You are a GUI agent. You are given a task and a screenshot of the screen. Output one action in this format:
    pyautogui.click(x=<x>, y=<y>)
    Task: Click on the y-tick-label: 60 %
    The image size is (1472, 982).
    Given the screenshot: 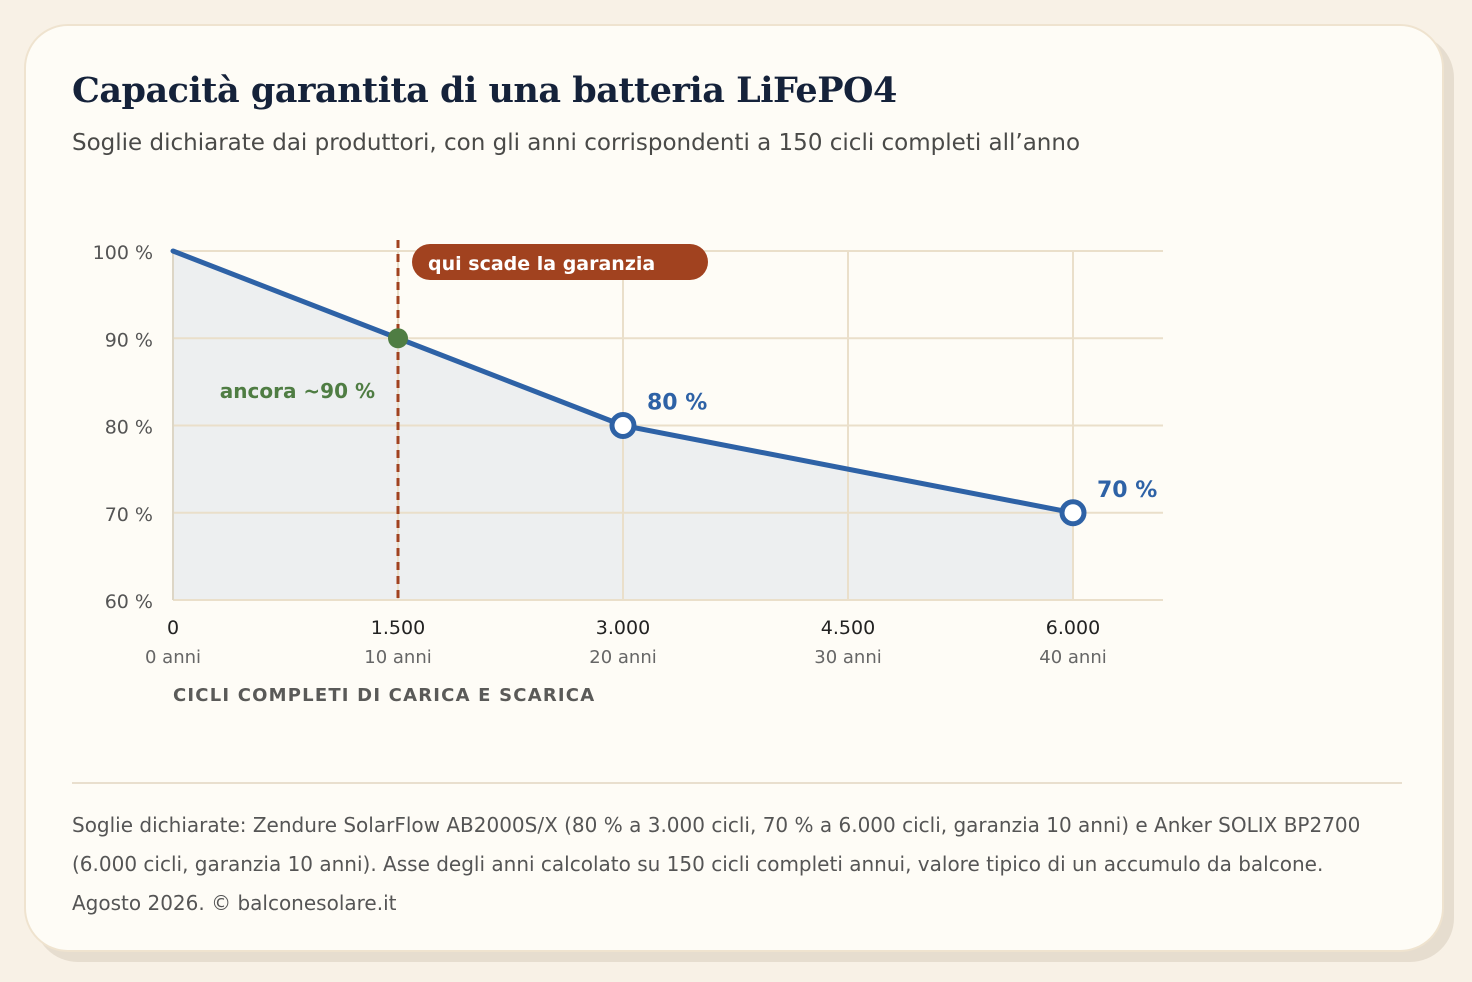 What is the action you would take?
    pyautogui.click(x=129, y=602)
    